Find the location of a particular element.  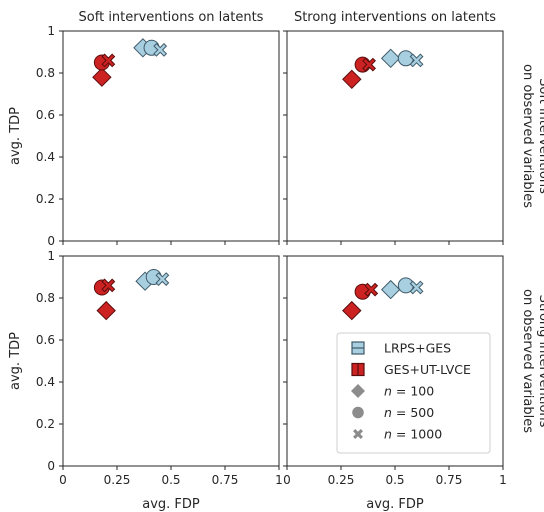

legend-item-n-1000: n = 1000 is located at coordinates (397, 434).